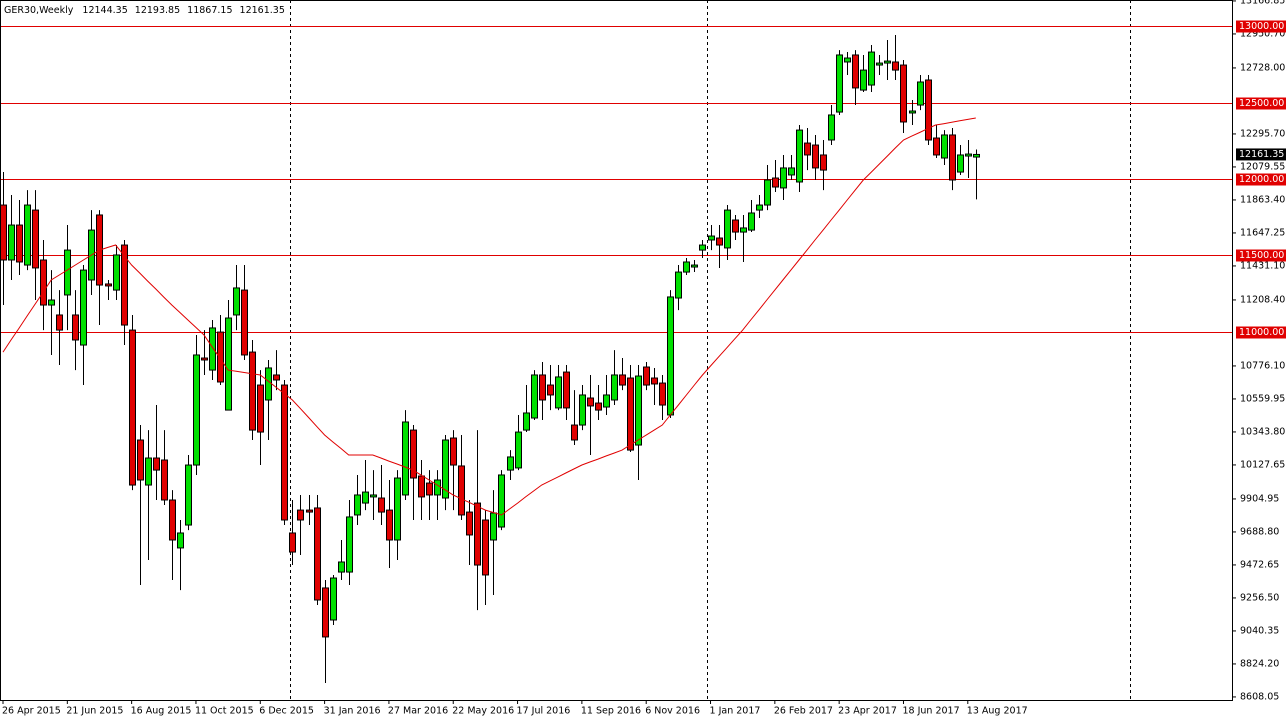 Image resolution: width=1287 pixels, height=723 pixels. Describe the element at coordinates (803, 711) in the screenshot. I see `x-tick-label: 26 Feb 2017` at that location.